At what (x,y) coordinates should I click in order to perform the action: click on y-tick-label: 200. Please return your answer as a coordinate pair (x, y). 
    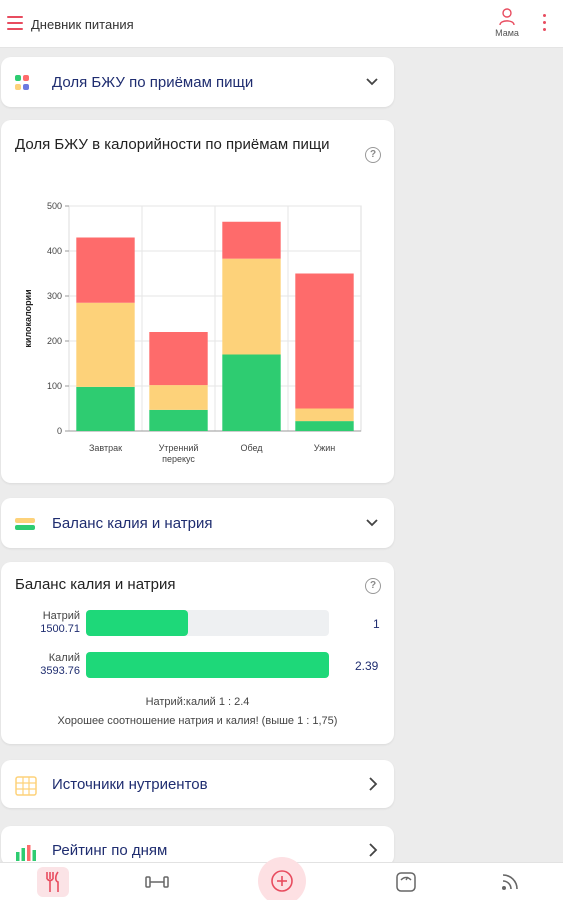
    Looking at the image, I should click on (54, 341).